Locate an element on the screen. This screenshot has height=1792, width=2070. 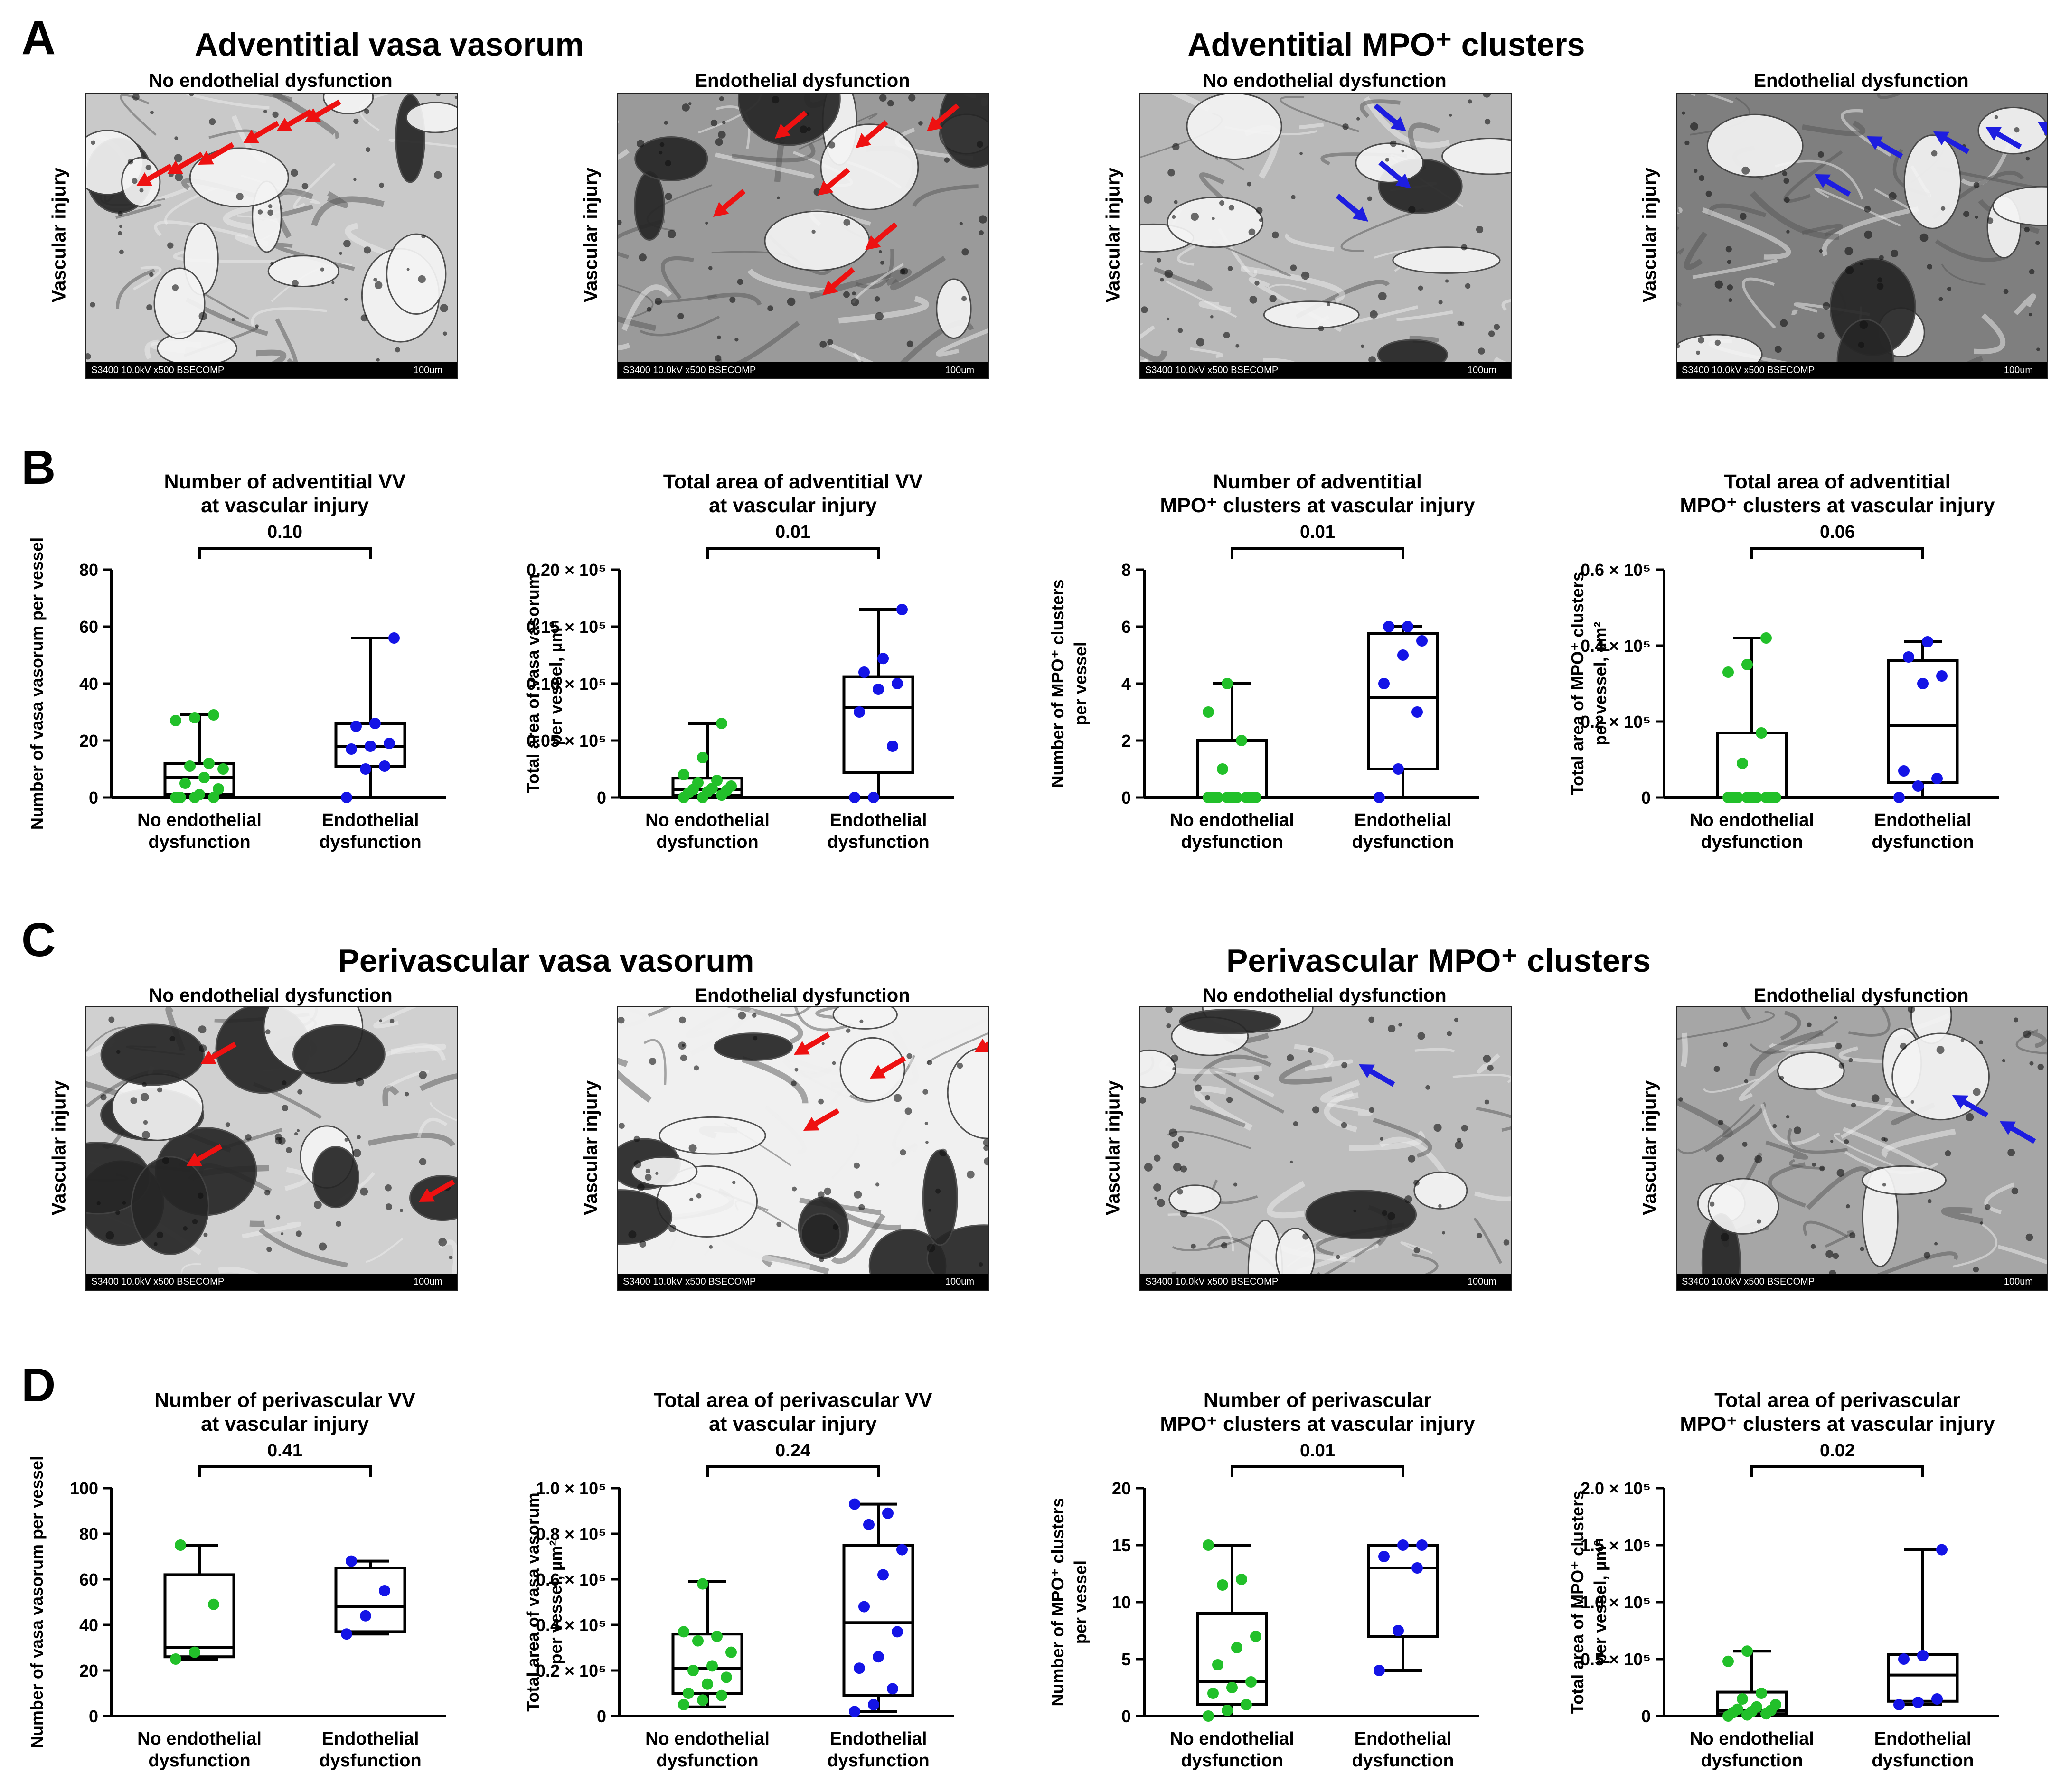
panel-letter-d: D is located at coordinates (38, 1385).